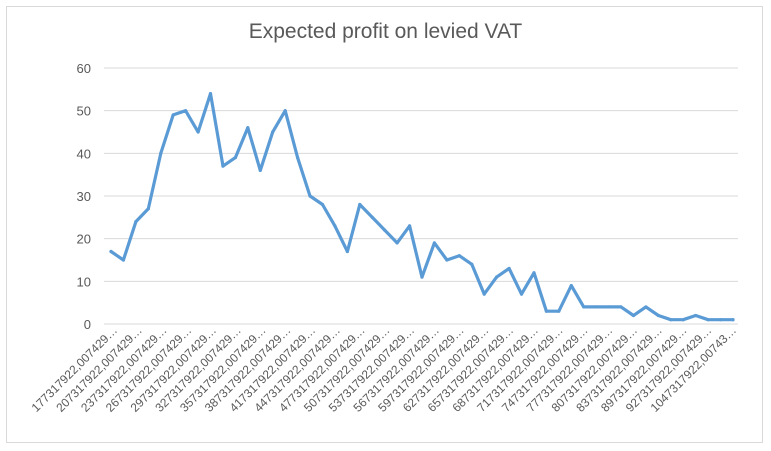 The width and height of the screenshot is (771, 451). Describe the element at coordinates (84, 239) in the screenshot. I see `y-tick-label: 20` at that location.